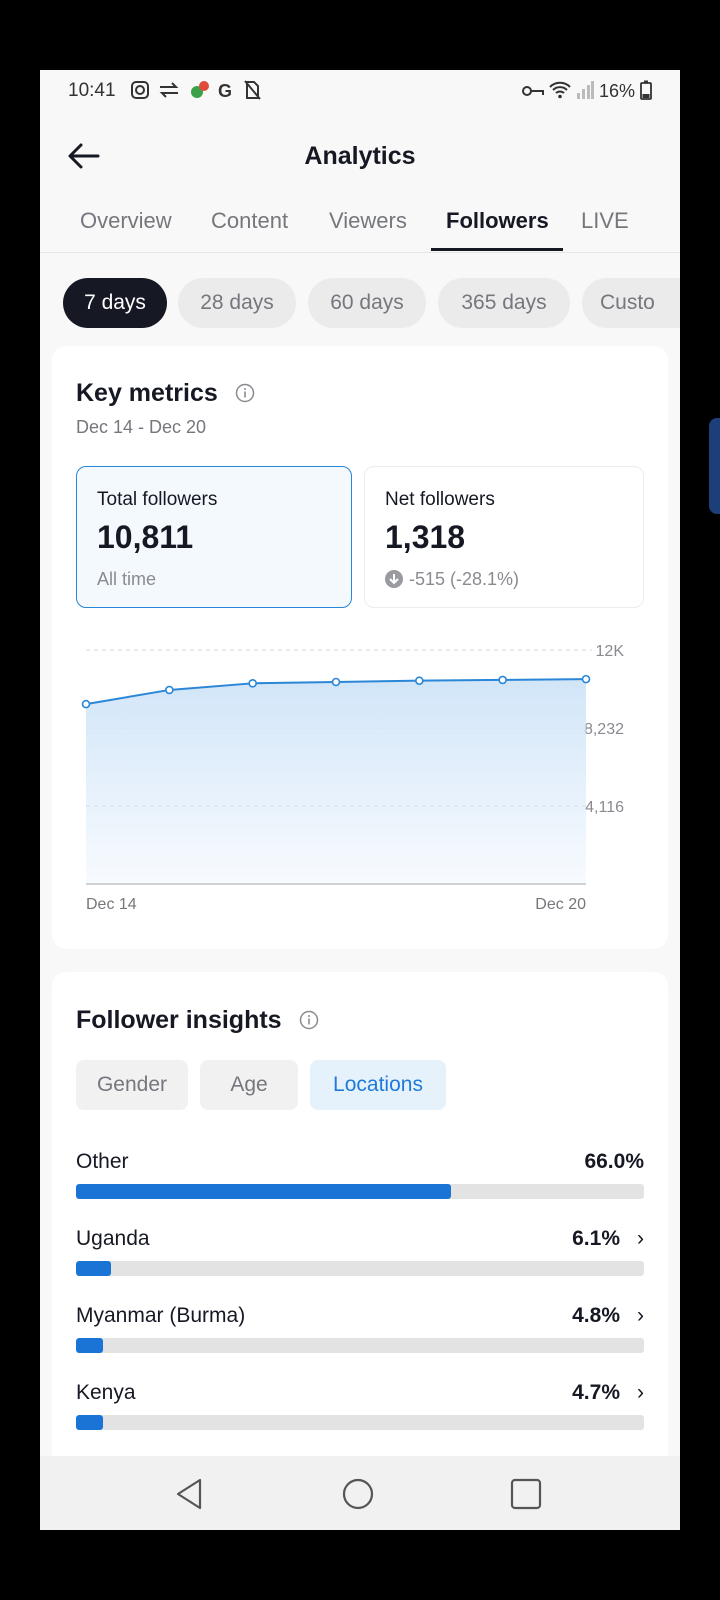 Image resolution: width=720 pixels, height=1600 pixels. I want to click on location-percent: 4.7%, so click(596, 1392).